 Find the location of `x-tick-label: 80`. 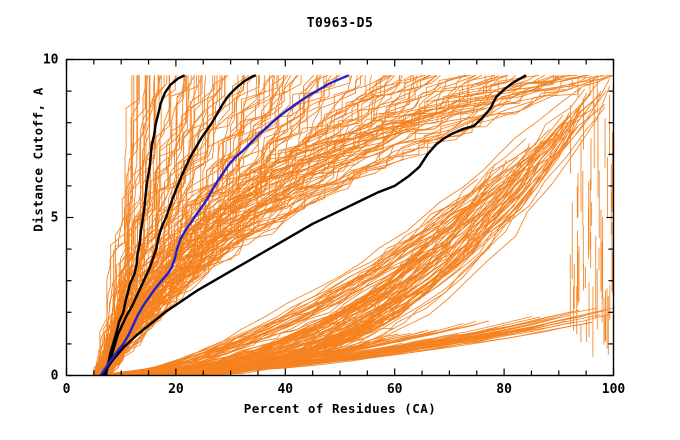

x-tick-label: 80 is located at coordinates (504, 389).